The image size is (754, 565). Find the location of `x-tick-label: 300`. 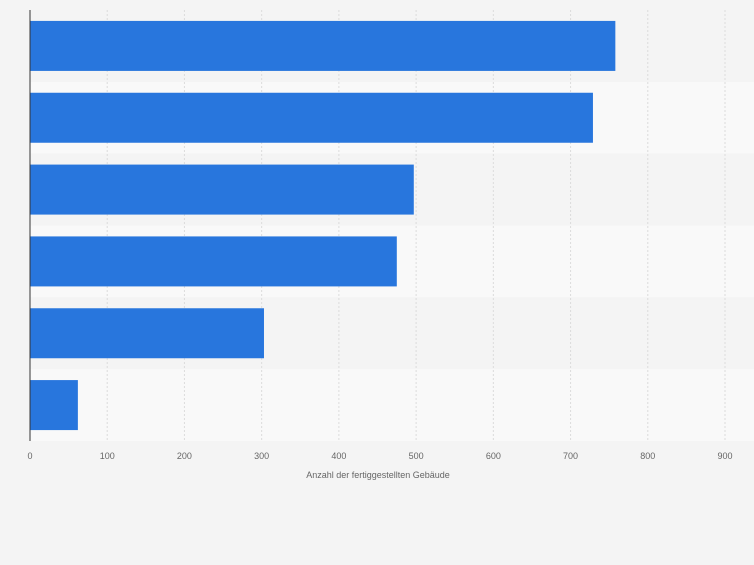

x-tick-label: 300 is located at coordinates (261, 456).